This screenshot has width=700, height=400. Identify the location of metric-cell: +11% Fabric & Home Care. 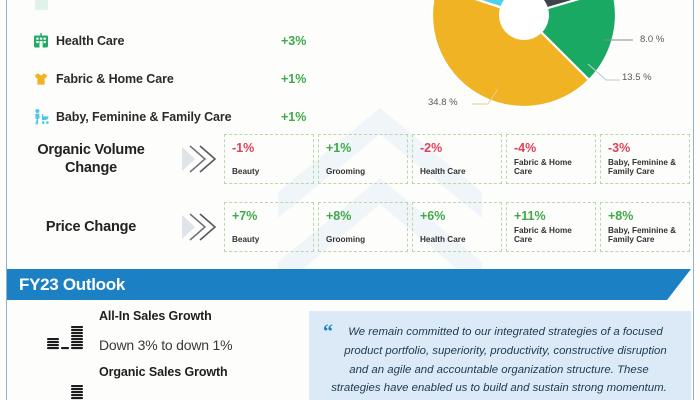
(551, 227).